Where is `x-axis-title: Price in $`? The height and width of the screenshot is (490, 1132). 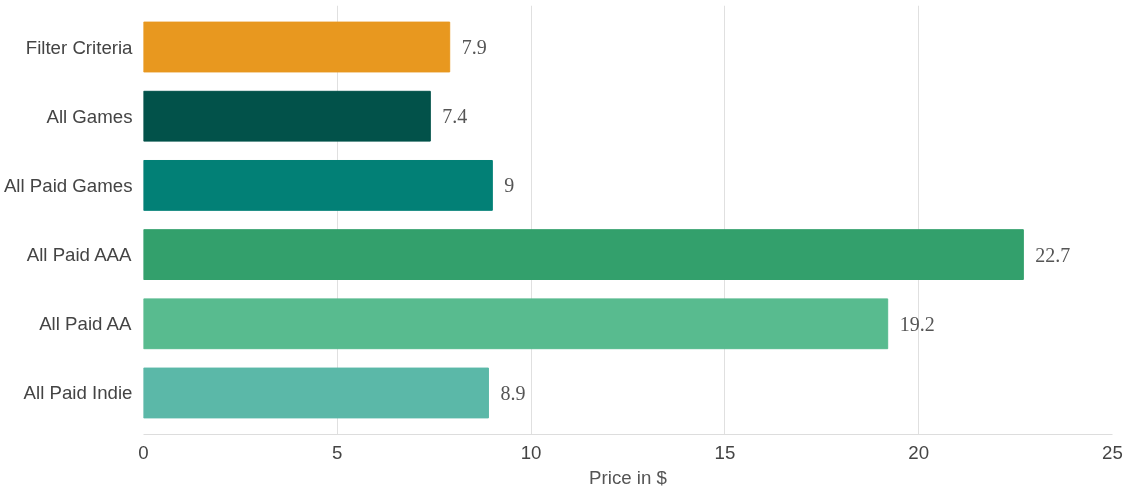
x-axis-title: Price in $ is located at coordinates (628, 477).